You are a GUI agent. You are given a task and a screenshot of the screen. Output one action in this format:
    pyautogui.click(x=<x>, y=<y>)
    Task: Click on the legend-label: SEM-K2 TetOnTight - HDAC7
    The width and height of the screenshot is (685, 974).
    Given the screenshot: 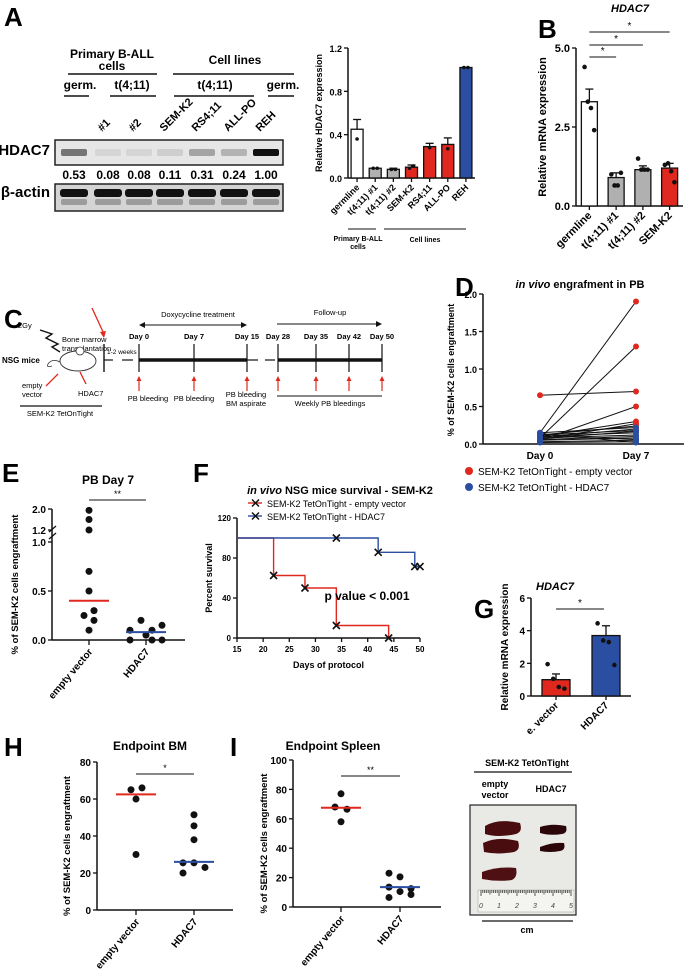 What is the action you would take?
    pyautogui.click(x=544, y=488)
    